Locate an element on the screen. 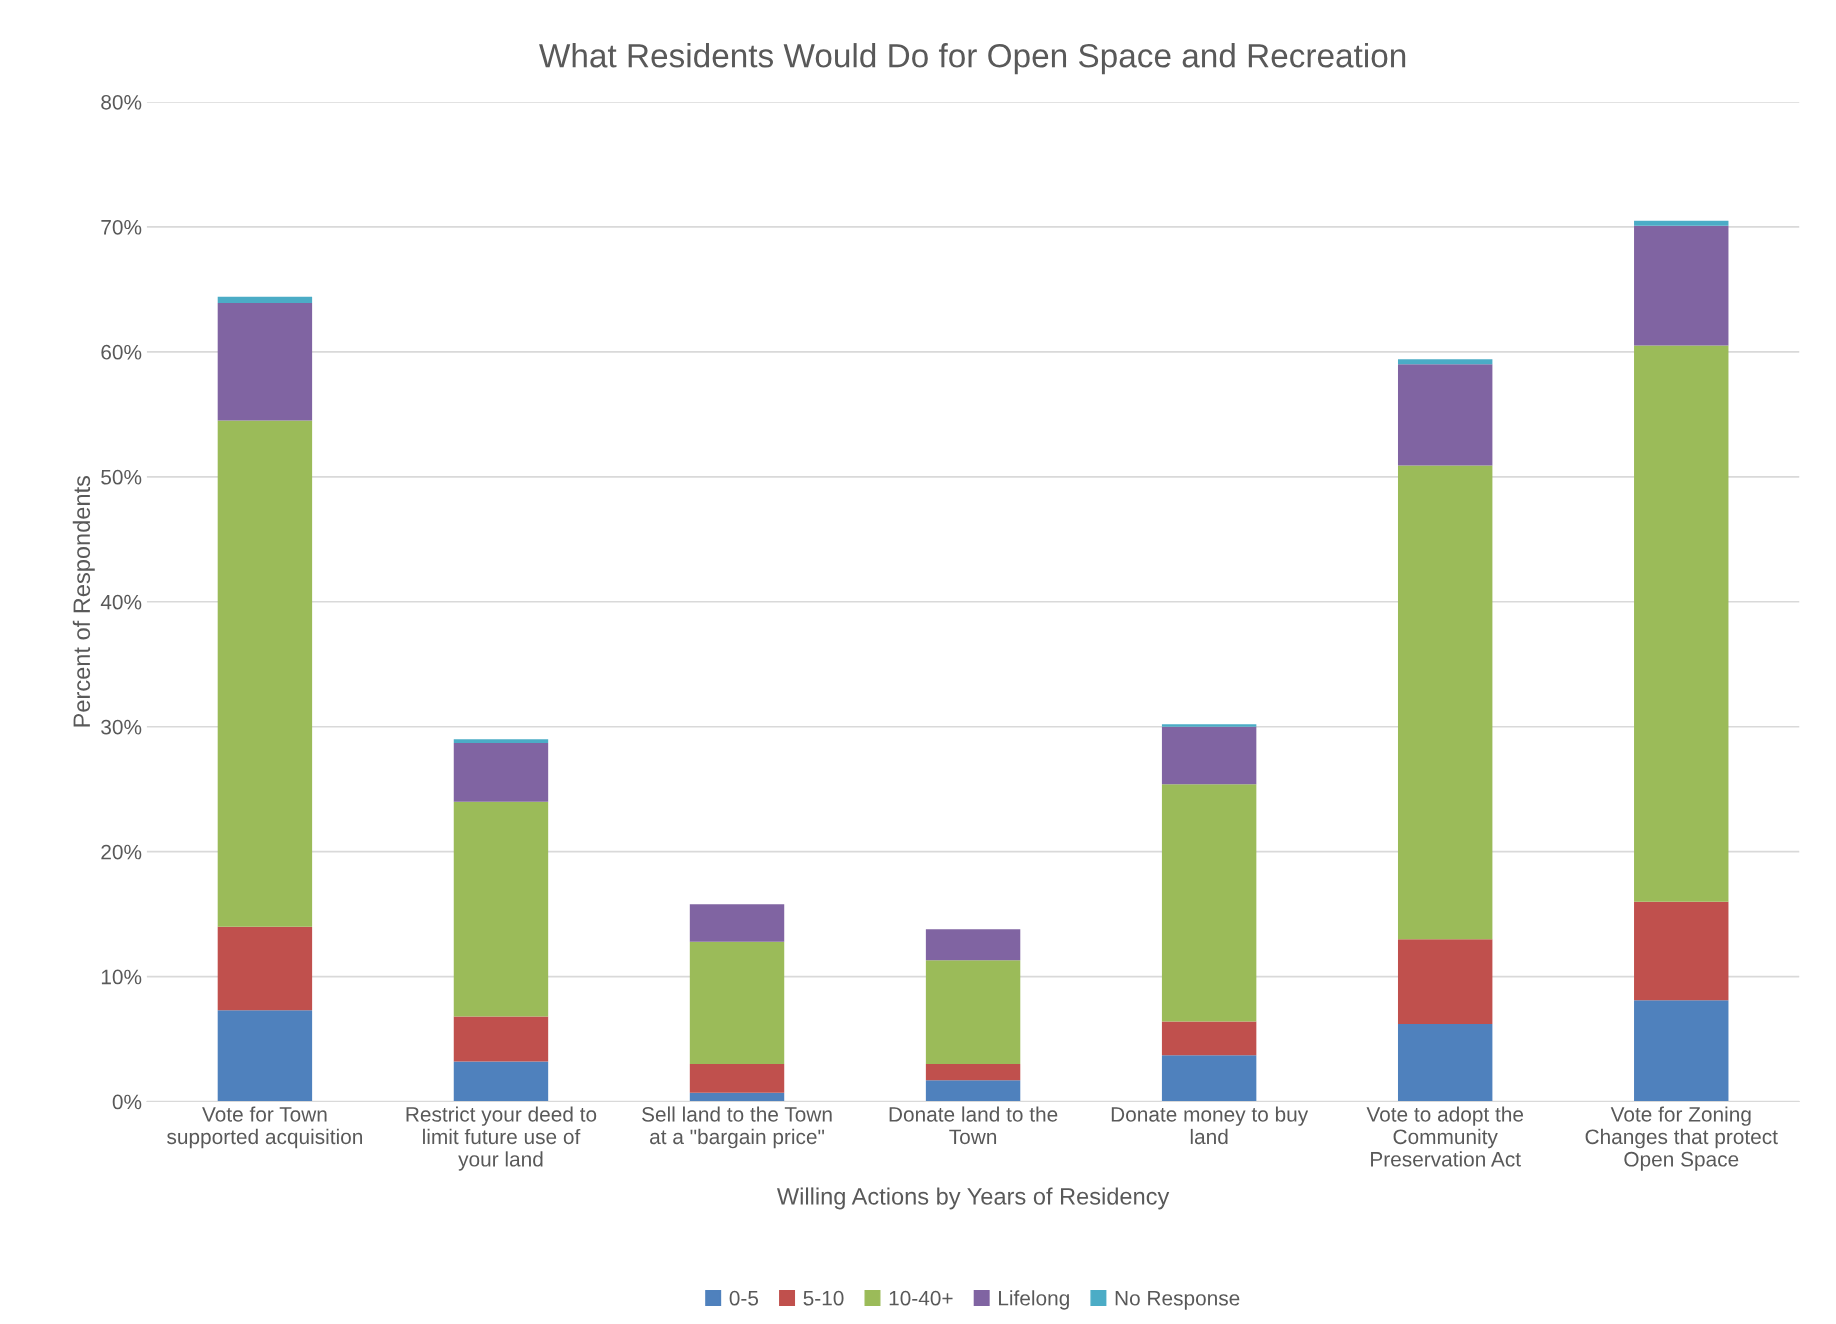 The image size is (1836, 1324). x-tick-label: Vote for Zoning Changes that protect Open Space is located at coordinates (1681, 1138).